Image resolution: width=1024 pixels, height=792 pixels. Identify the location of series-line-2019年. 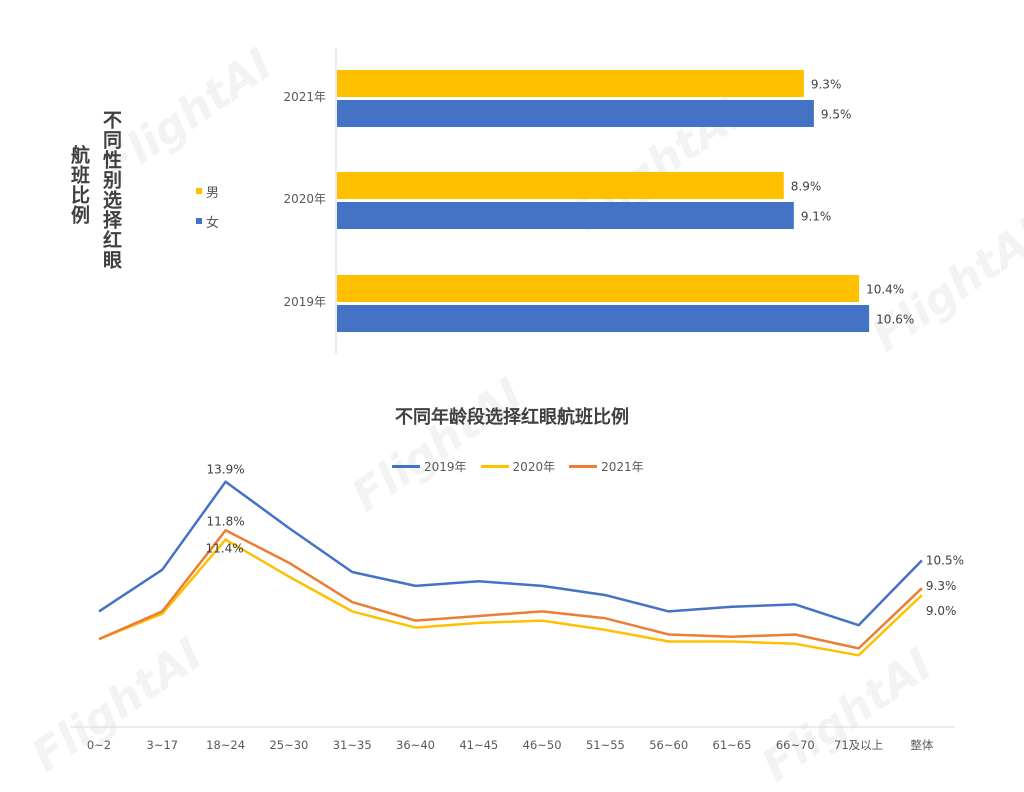
(510, 553).